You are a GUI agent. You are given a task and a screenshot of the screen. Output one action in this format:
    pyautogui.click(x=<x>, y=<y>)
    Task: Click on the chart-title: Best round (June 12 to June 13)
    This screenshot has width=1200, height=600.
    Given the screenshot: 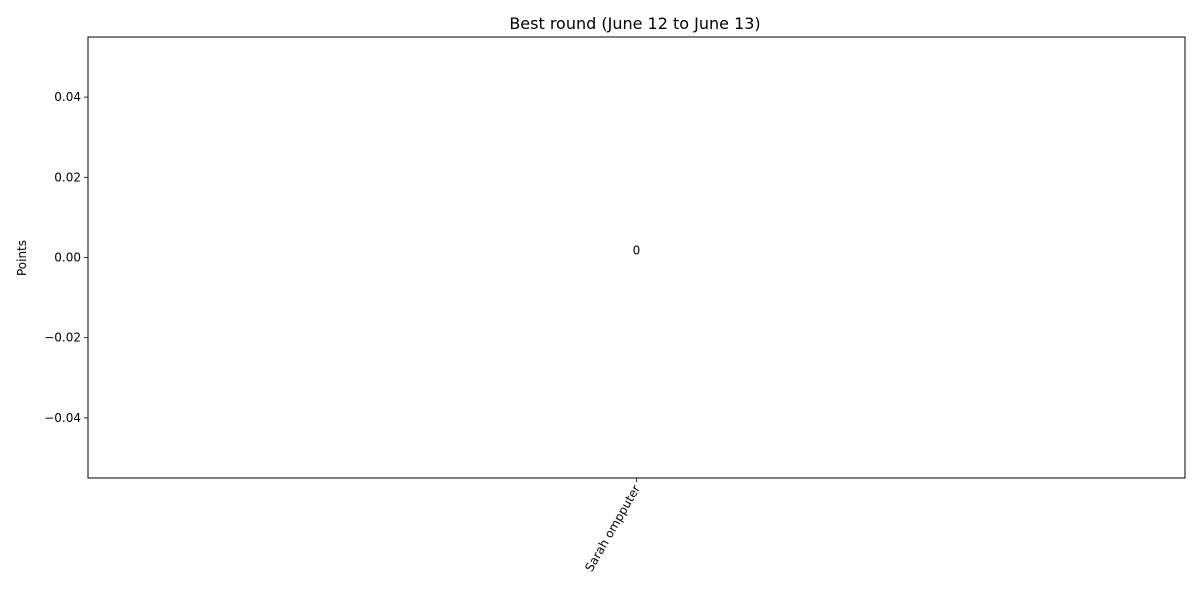 What is the action you would take?
    pyautogui.click(x=634, y=23)
    